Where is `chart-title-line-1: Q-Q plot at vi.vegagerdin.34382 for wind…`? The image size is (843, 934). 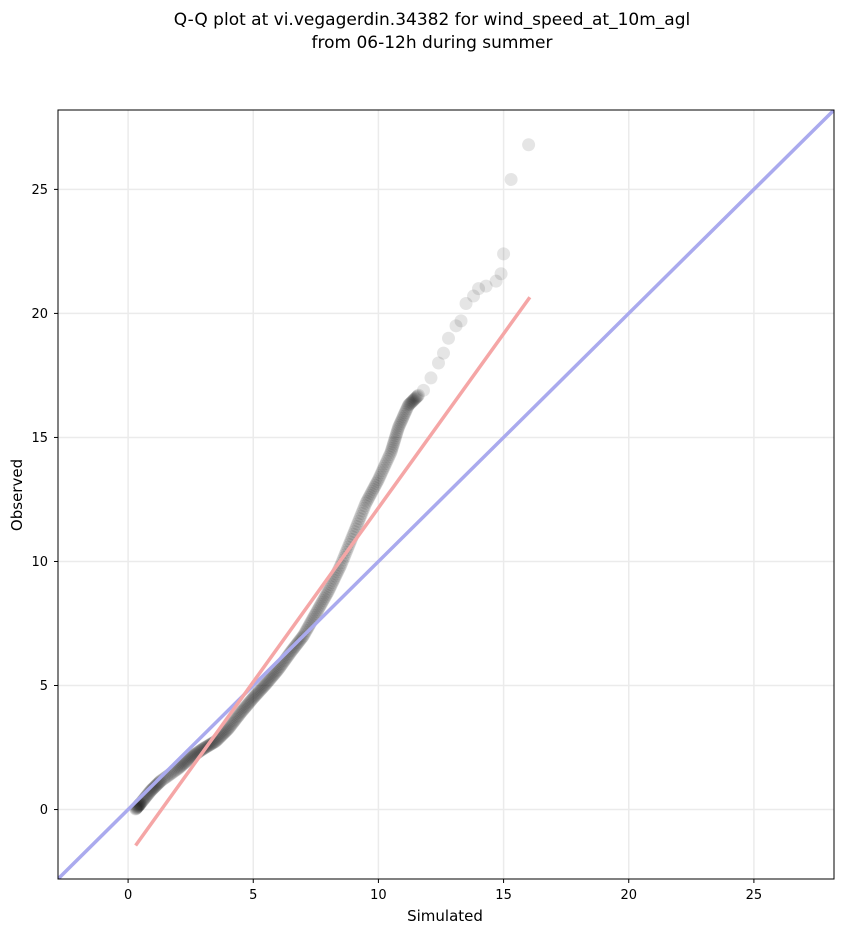
chart-title-line-1: Q-Q plot at vi.vegagerdin.34382 for wind… is located at coordinates (432, 20).